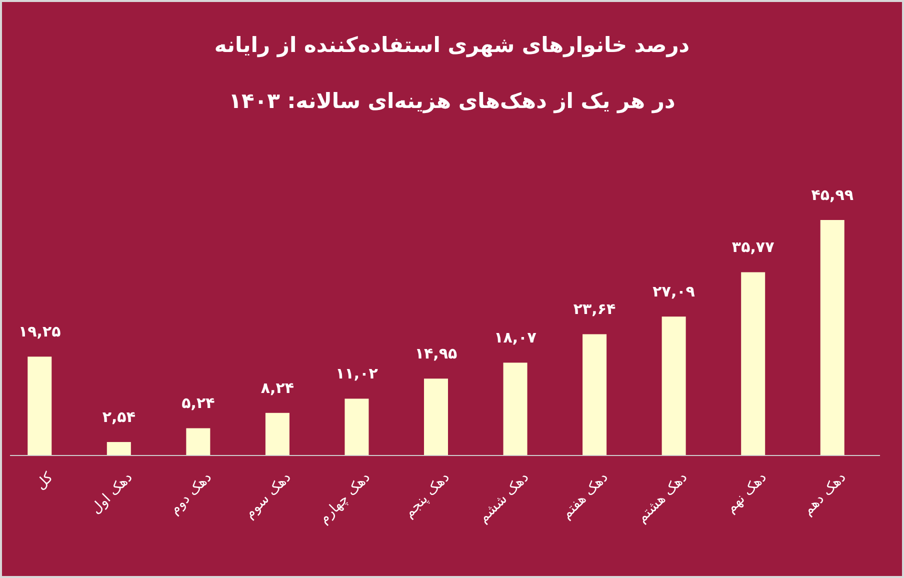 This screenshot has width=904, height=578. Describe the element at coordinates (39, 331) in the screenshot. I see `data-label: ۱۹,۲۵` at that location.